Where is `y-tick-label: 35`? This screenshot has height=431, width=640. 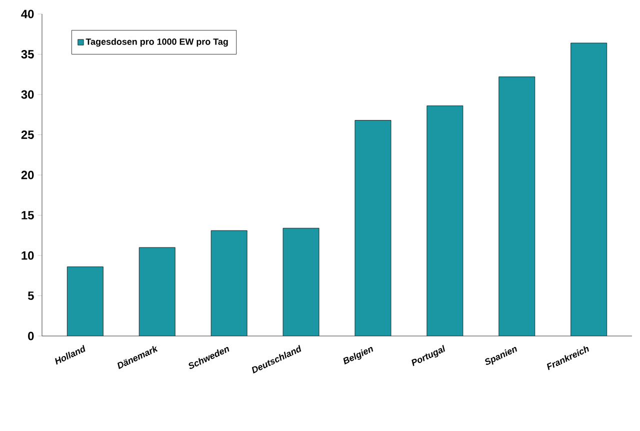 y-tick-label: 35 is located at coordinates (27, 54).